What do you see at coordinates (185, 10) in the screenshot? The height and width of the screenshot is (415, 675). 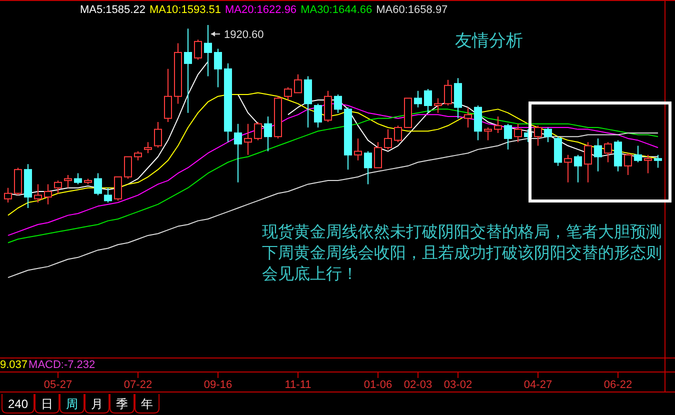 I see `text: MA10:1593.51` at bounding box center [185, 10].